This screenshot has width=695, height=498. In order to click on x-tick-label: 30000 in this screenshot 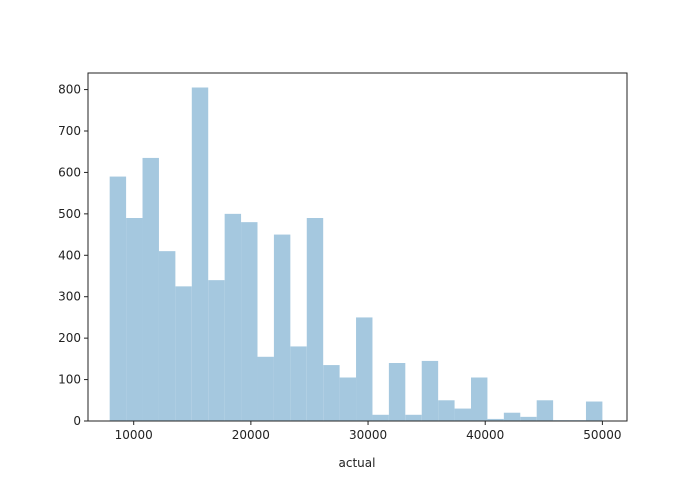, I will do `click(368, 435)`.